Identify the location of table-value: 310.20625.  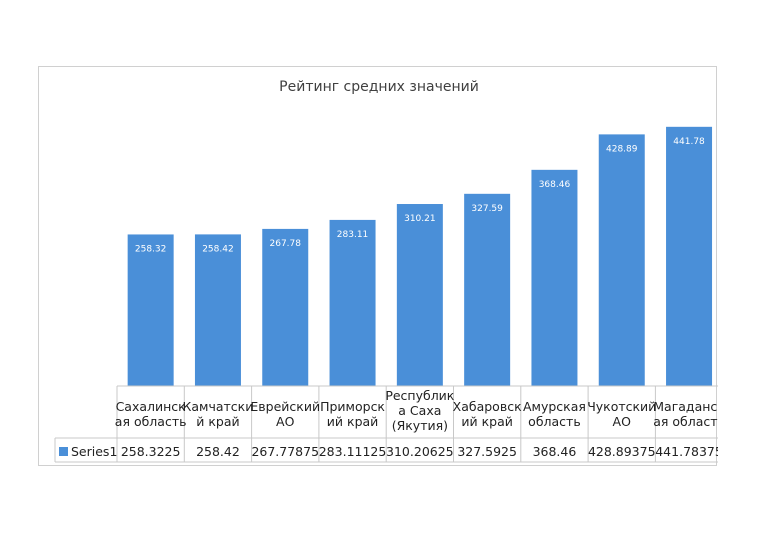
(420, 451).